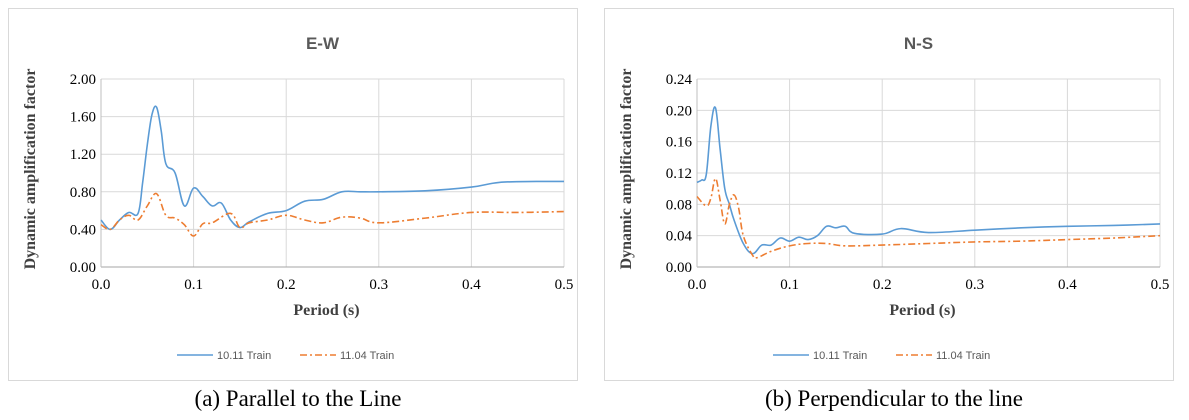  I want to click on y-tick-label: 1.20, so click(83, 155).